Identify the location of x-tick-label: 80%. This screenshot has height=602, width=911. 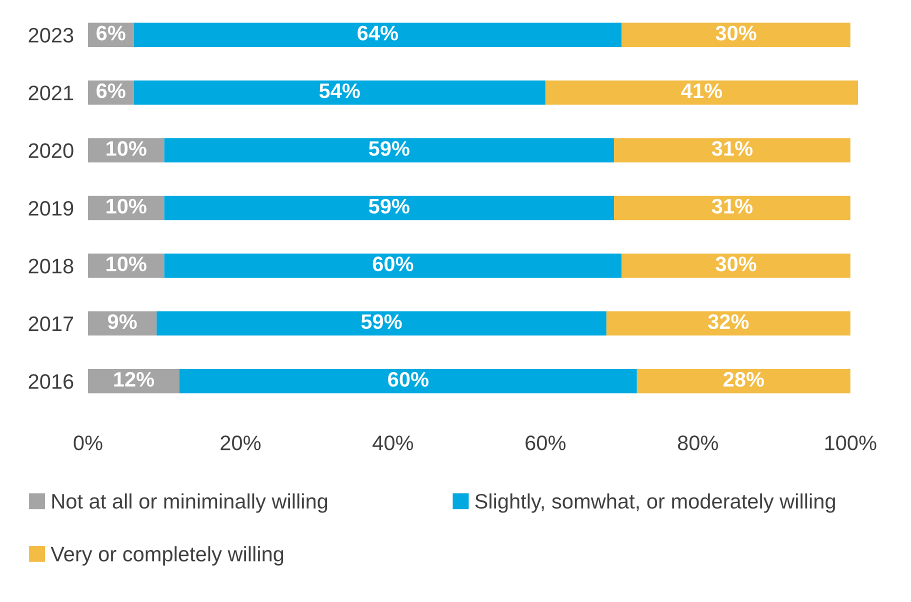
(698, 443).